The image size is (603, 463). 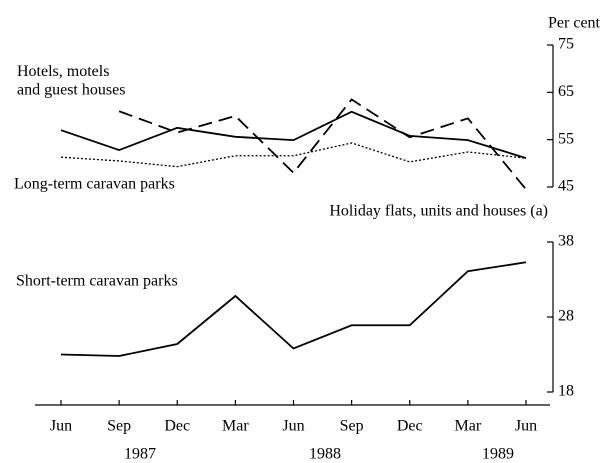 What do you see at coordinates (566, 316) in the screenshot?
I see `y-tick-label: 28` at bounding box center [566, 316].